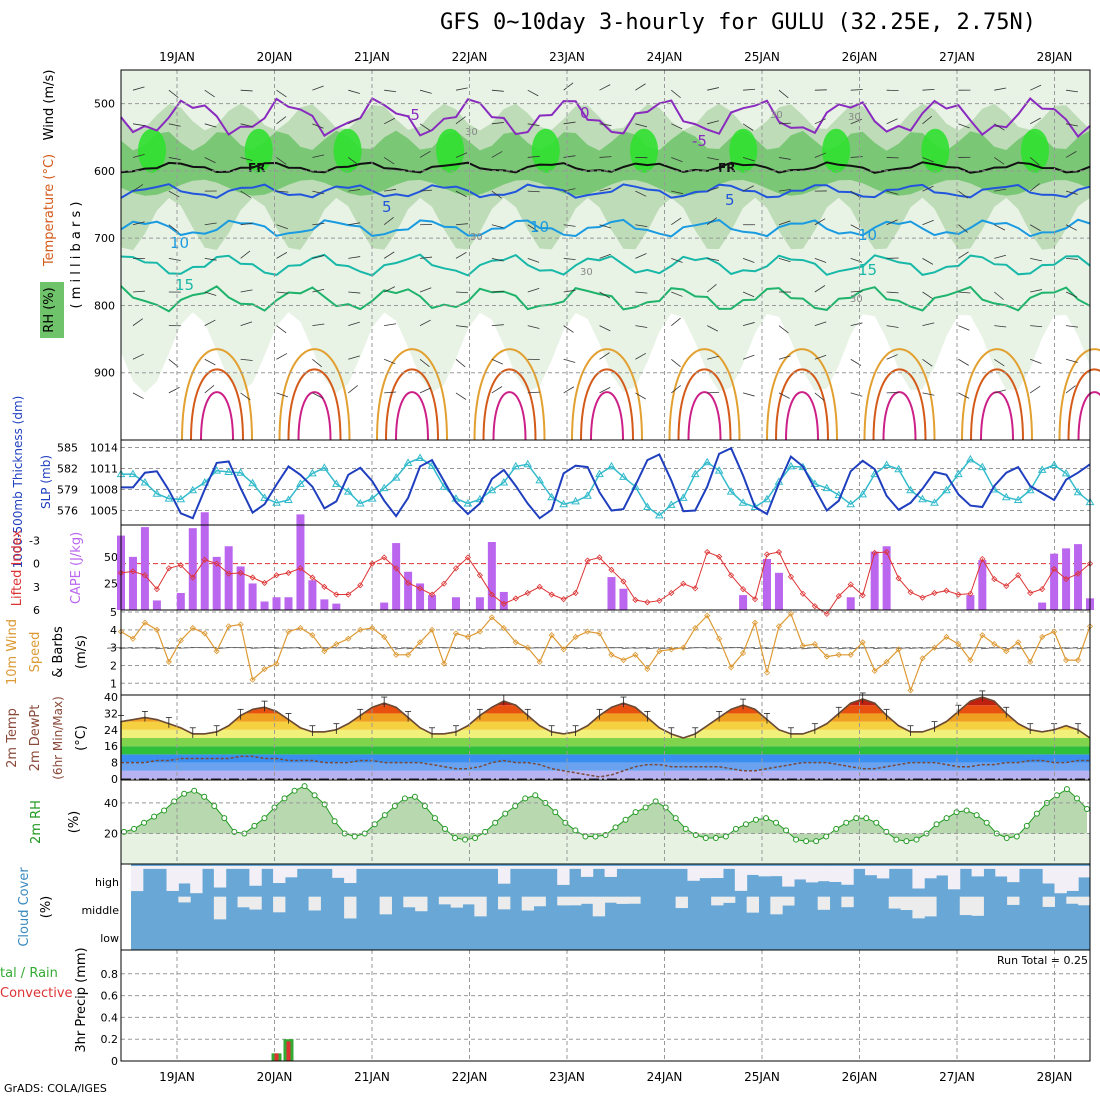 This screenshot has width=1100, height=1100. Describe the element at coordinates (114, 779) in the screenshot. I see `temperature-tick-label: 0` at that location.